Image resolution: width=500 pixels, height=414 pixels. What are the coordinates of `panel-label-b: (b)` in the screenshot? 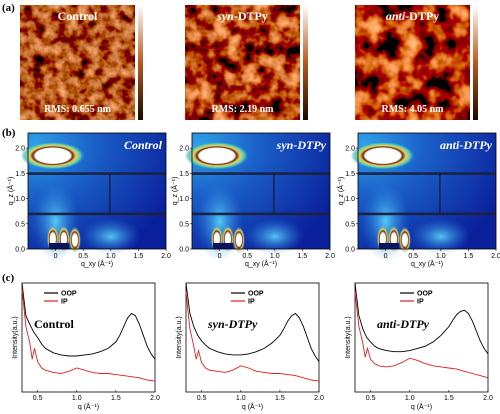 It's located at (9, 133).